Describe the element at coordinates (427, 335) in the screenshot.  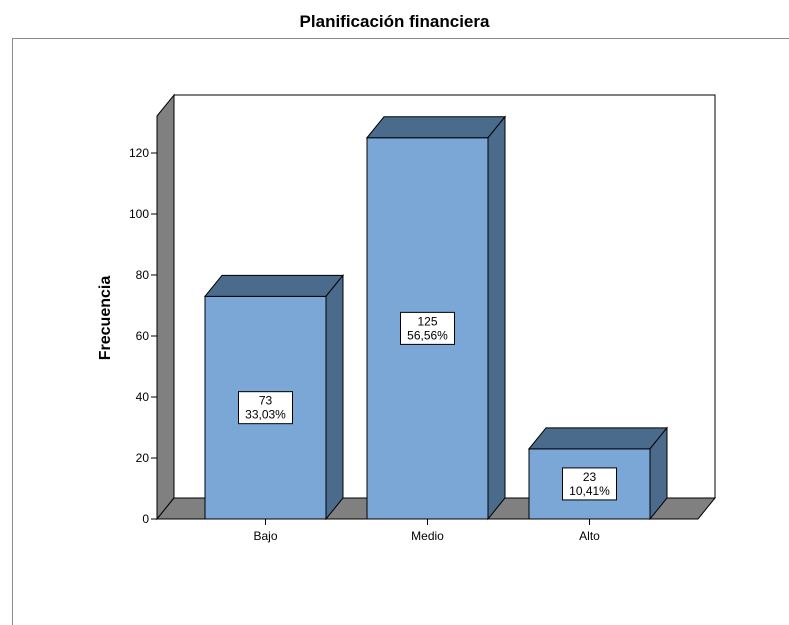
I see `data-label-percent: 56,56%` at that location.